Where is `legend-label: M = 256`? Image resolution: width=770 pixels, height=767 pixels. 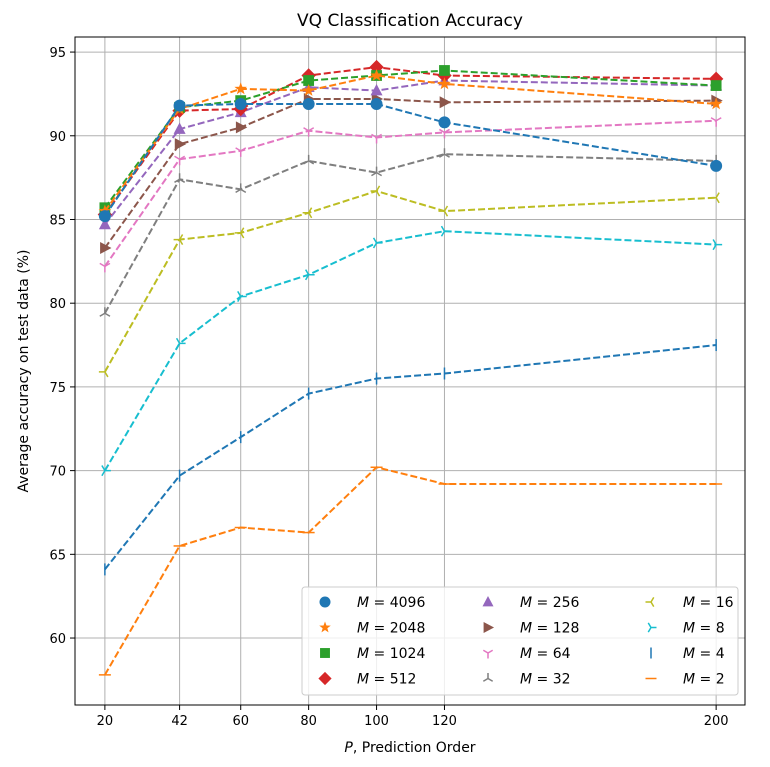 legend-label: M = 256 is located at coordinates (550, 603).